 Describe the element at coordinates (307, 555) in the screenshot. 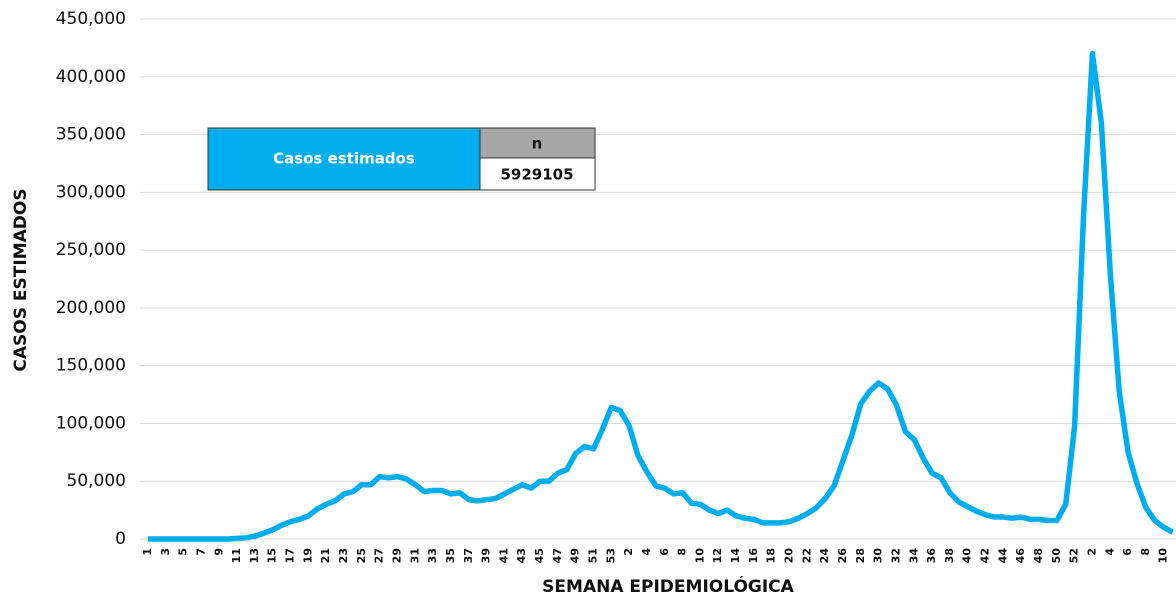

I see `x-tick-label: 19` at that location.